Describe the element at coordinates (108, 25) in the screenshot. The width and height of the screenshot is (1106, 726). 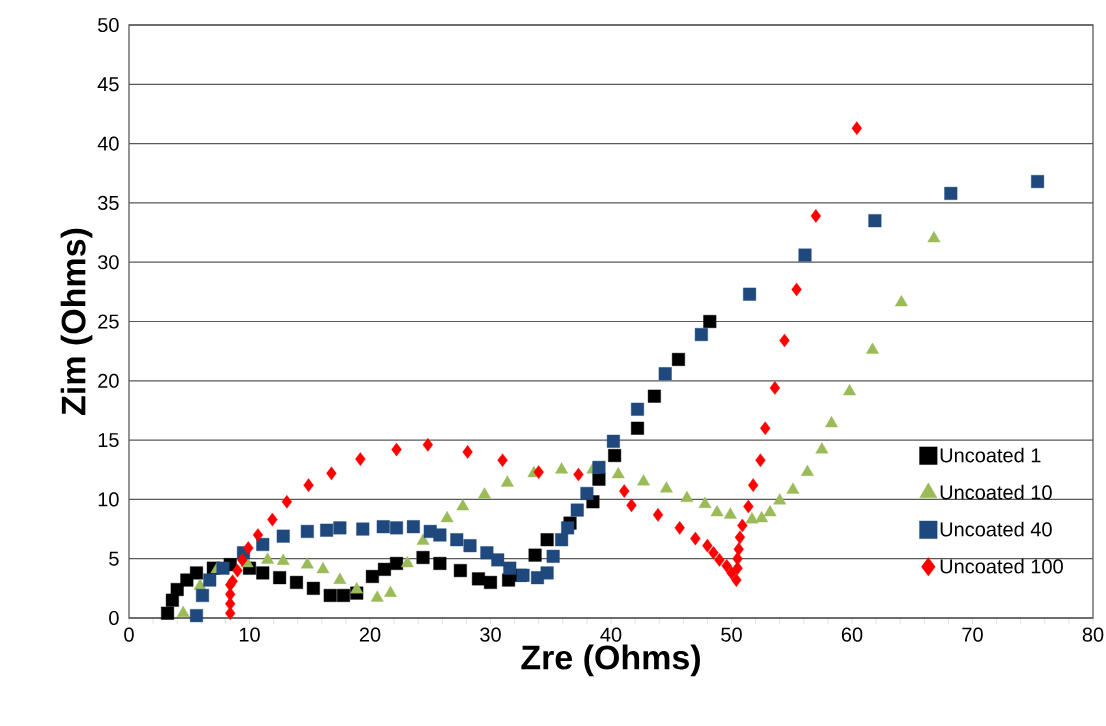
I see `y-tick-label: 50` at that location.